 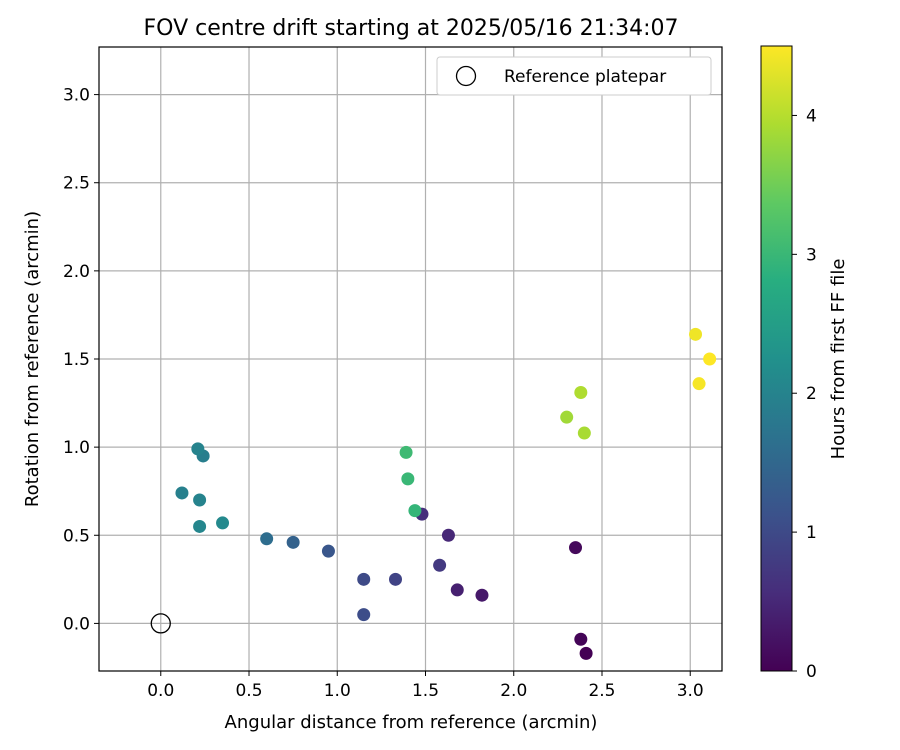 What do you see at coordinates (811, 672) in the screenshot?
I see `colorbar-tick-label: 0` at bounding box center [811, 672].